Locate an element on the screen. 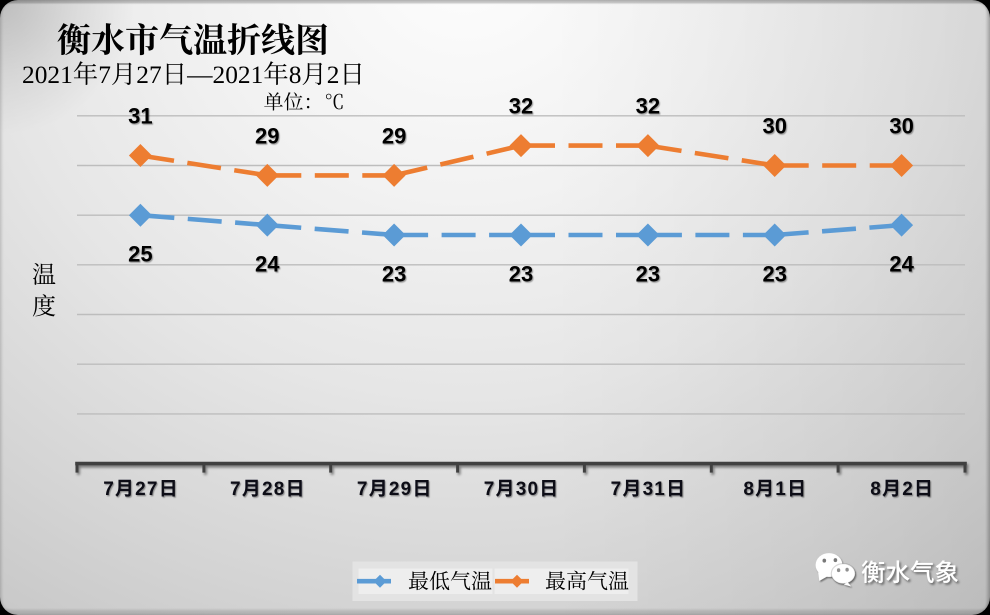  svg-text: 31 is located at coordinates (140, 116).